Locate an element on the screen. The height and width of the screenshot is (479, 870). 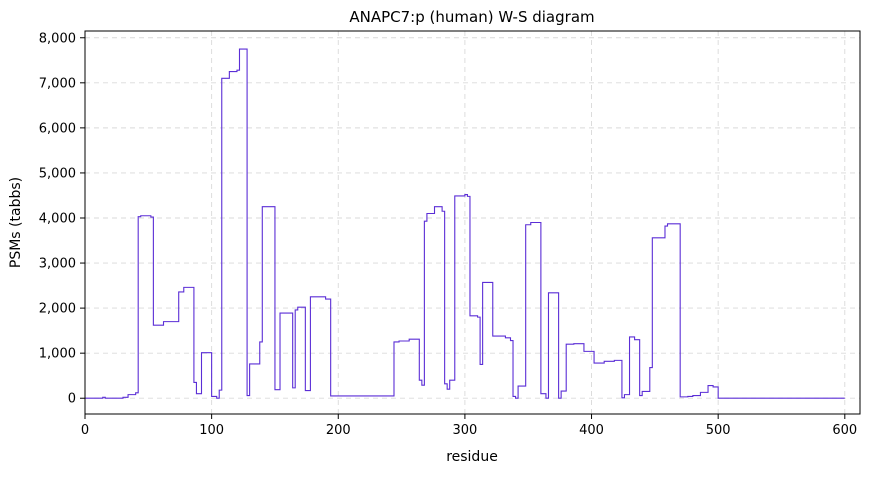
y-tick-label: 1,000 is located at coordinates (57, 354).